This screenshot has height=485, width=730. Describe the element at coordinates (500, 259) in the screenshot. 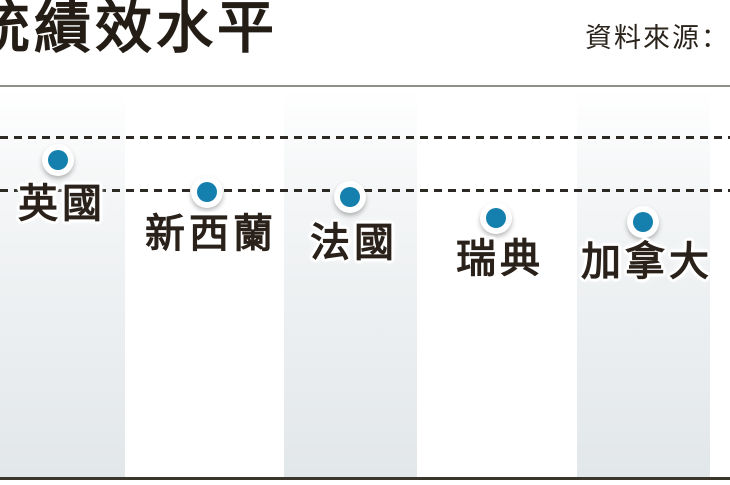

I see `country-label: 瑞典` at that location.